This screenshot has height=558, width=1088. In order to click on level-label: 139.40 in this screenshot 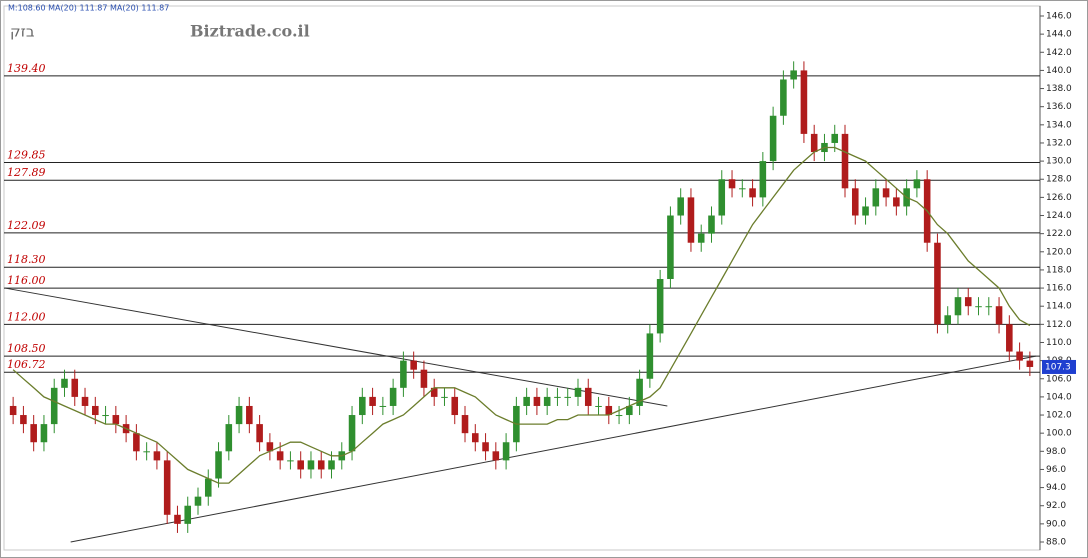, I will do `click(26, 68)`.